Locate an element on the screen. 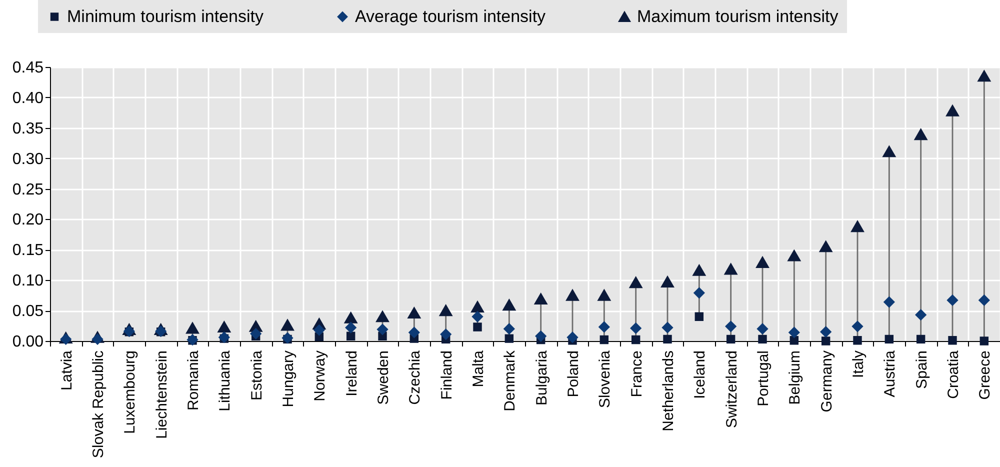  x-tick-label: Romania is located at coordinates (193, 380).